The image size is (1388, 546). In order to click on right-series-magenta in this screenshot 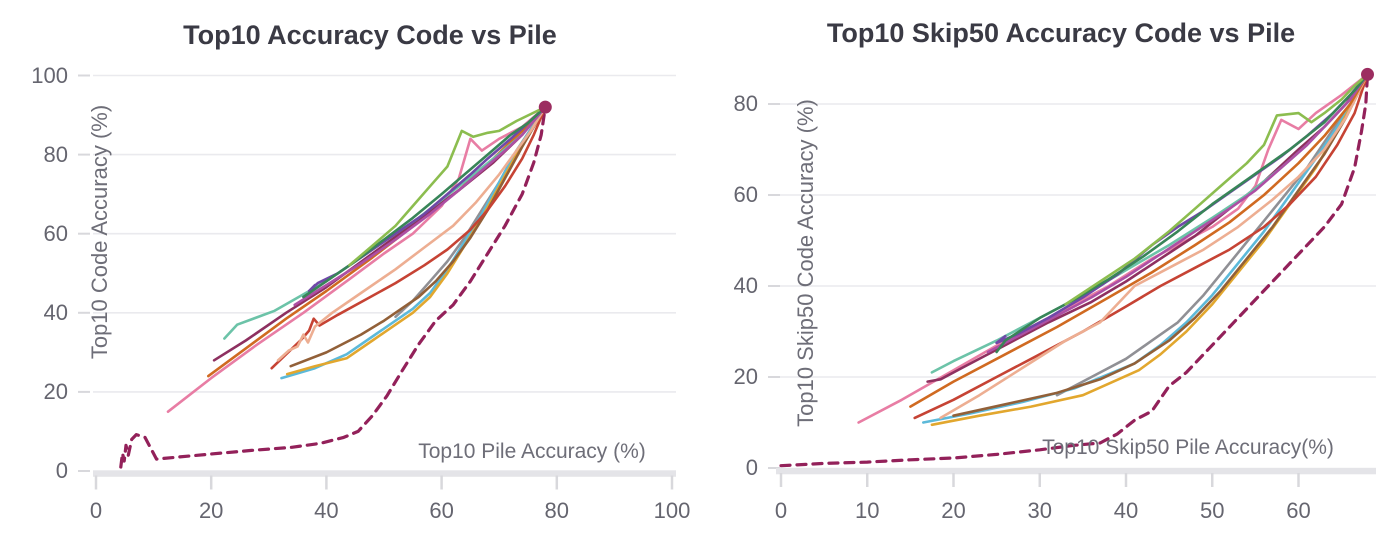, I will do `click(1177, 213)`.